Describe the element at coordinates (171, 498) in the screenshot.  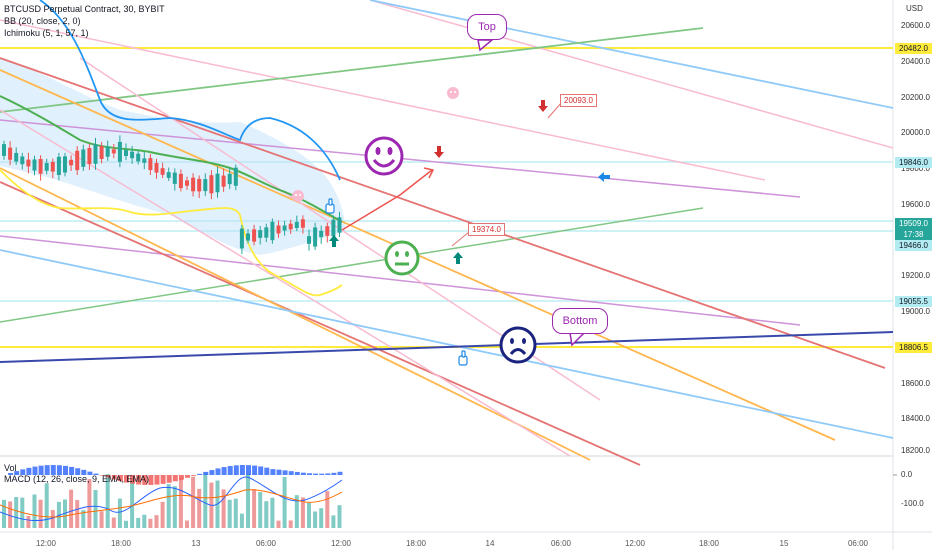
I see `macd-line` at that location.